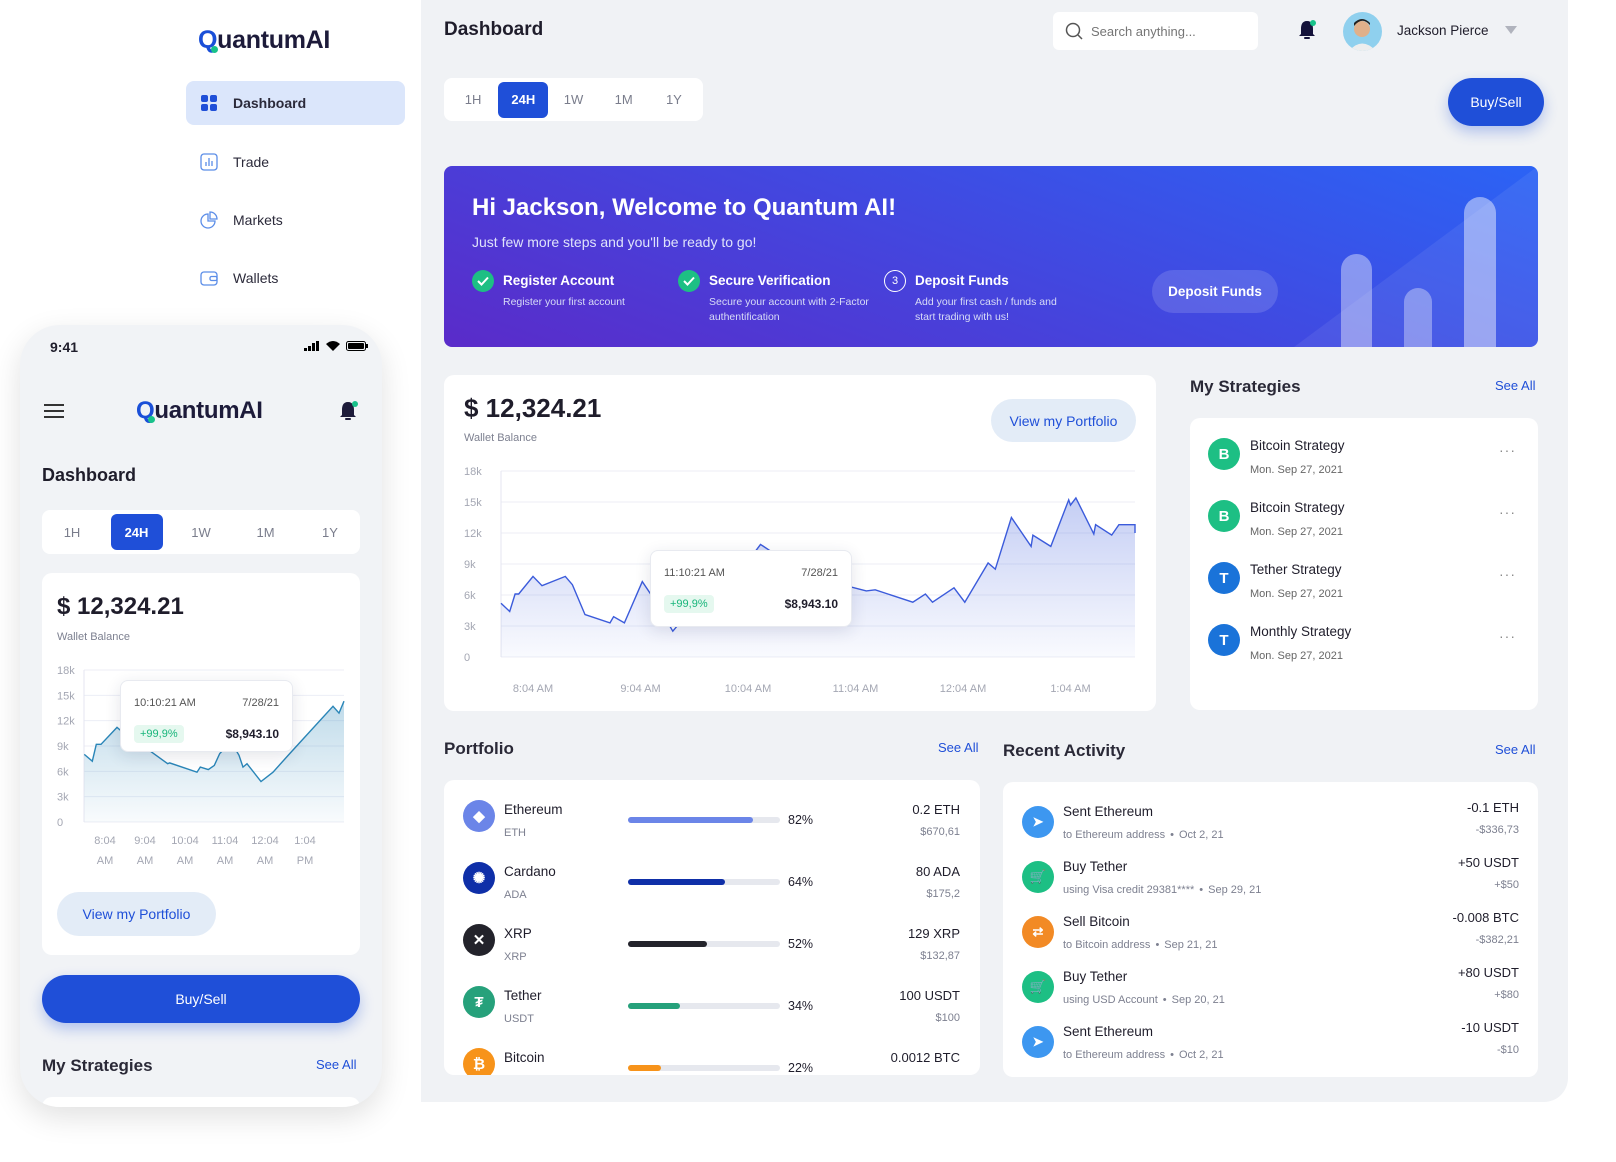 The height and width of the screenshot is (1162, 1616). Describe the element at coordinates (265, 532) in the screenshot. I see `mobile-tab-1m: 1M` at that location.